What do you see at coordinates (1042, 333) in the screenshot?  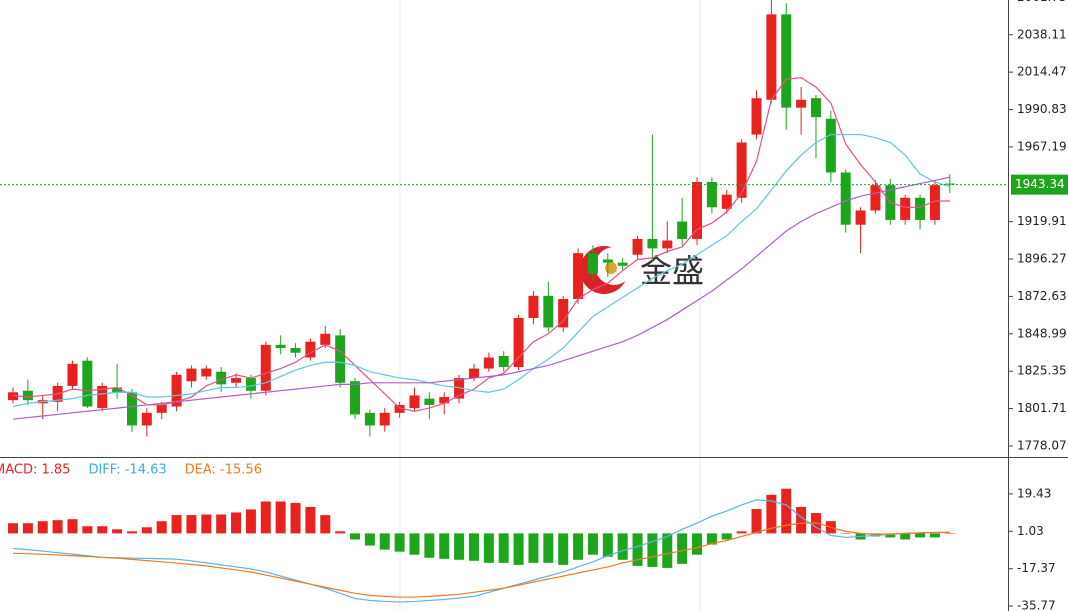 I see `y-tick-label: 1848.99` at bounding box center [1042, 333].